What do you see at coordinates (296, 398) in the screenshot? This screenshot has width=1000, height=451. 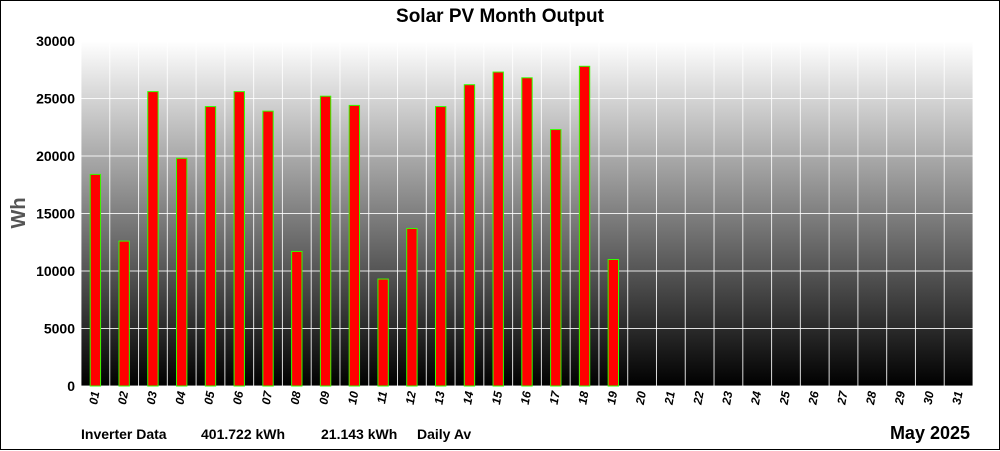 I see `x-tick-label: 08` at bounding box center [296, 398].